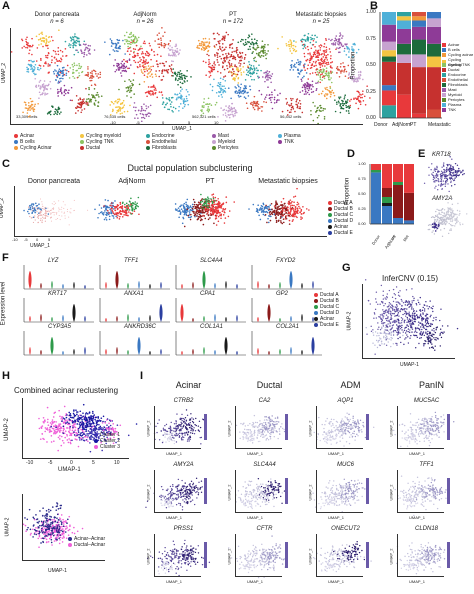 This screenshot has height=594, width=474. I want to click on panel-c-title: Ductal population subclustering, so click(190, 168).